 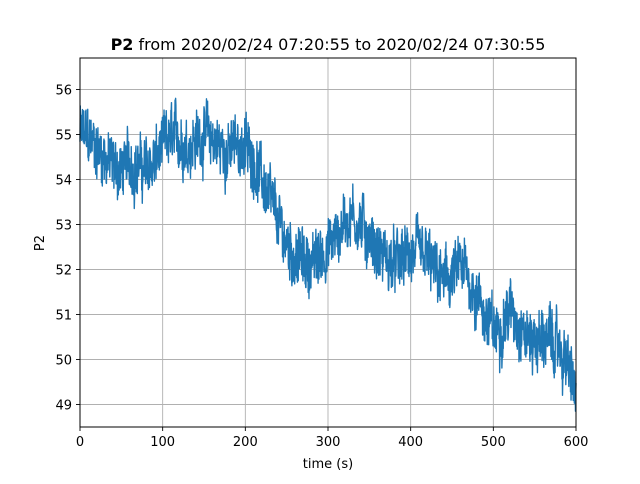 I want to click on y-tick-label: 55, so click(x=63, y=136).